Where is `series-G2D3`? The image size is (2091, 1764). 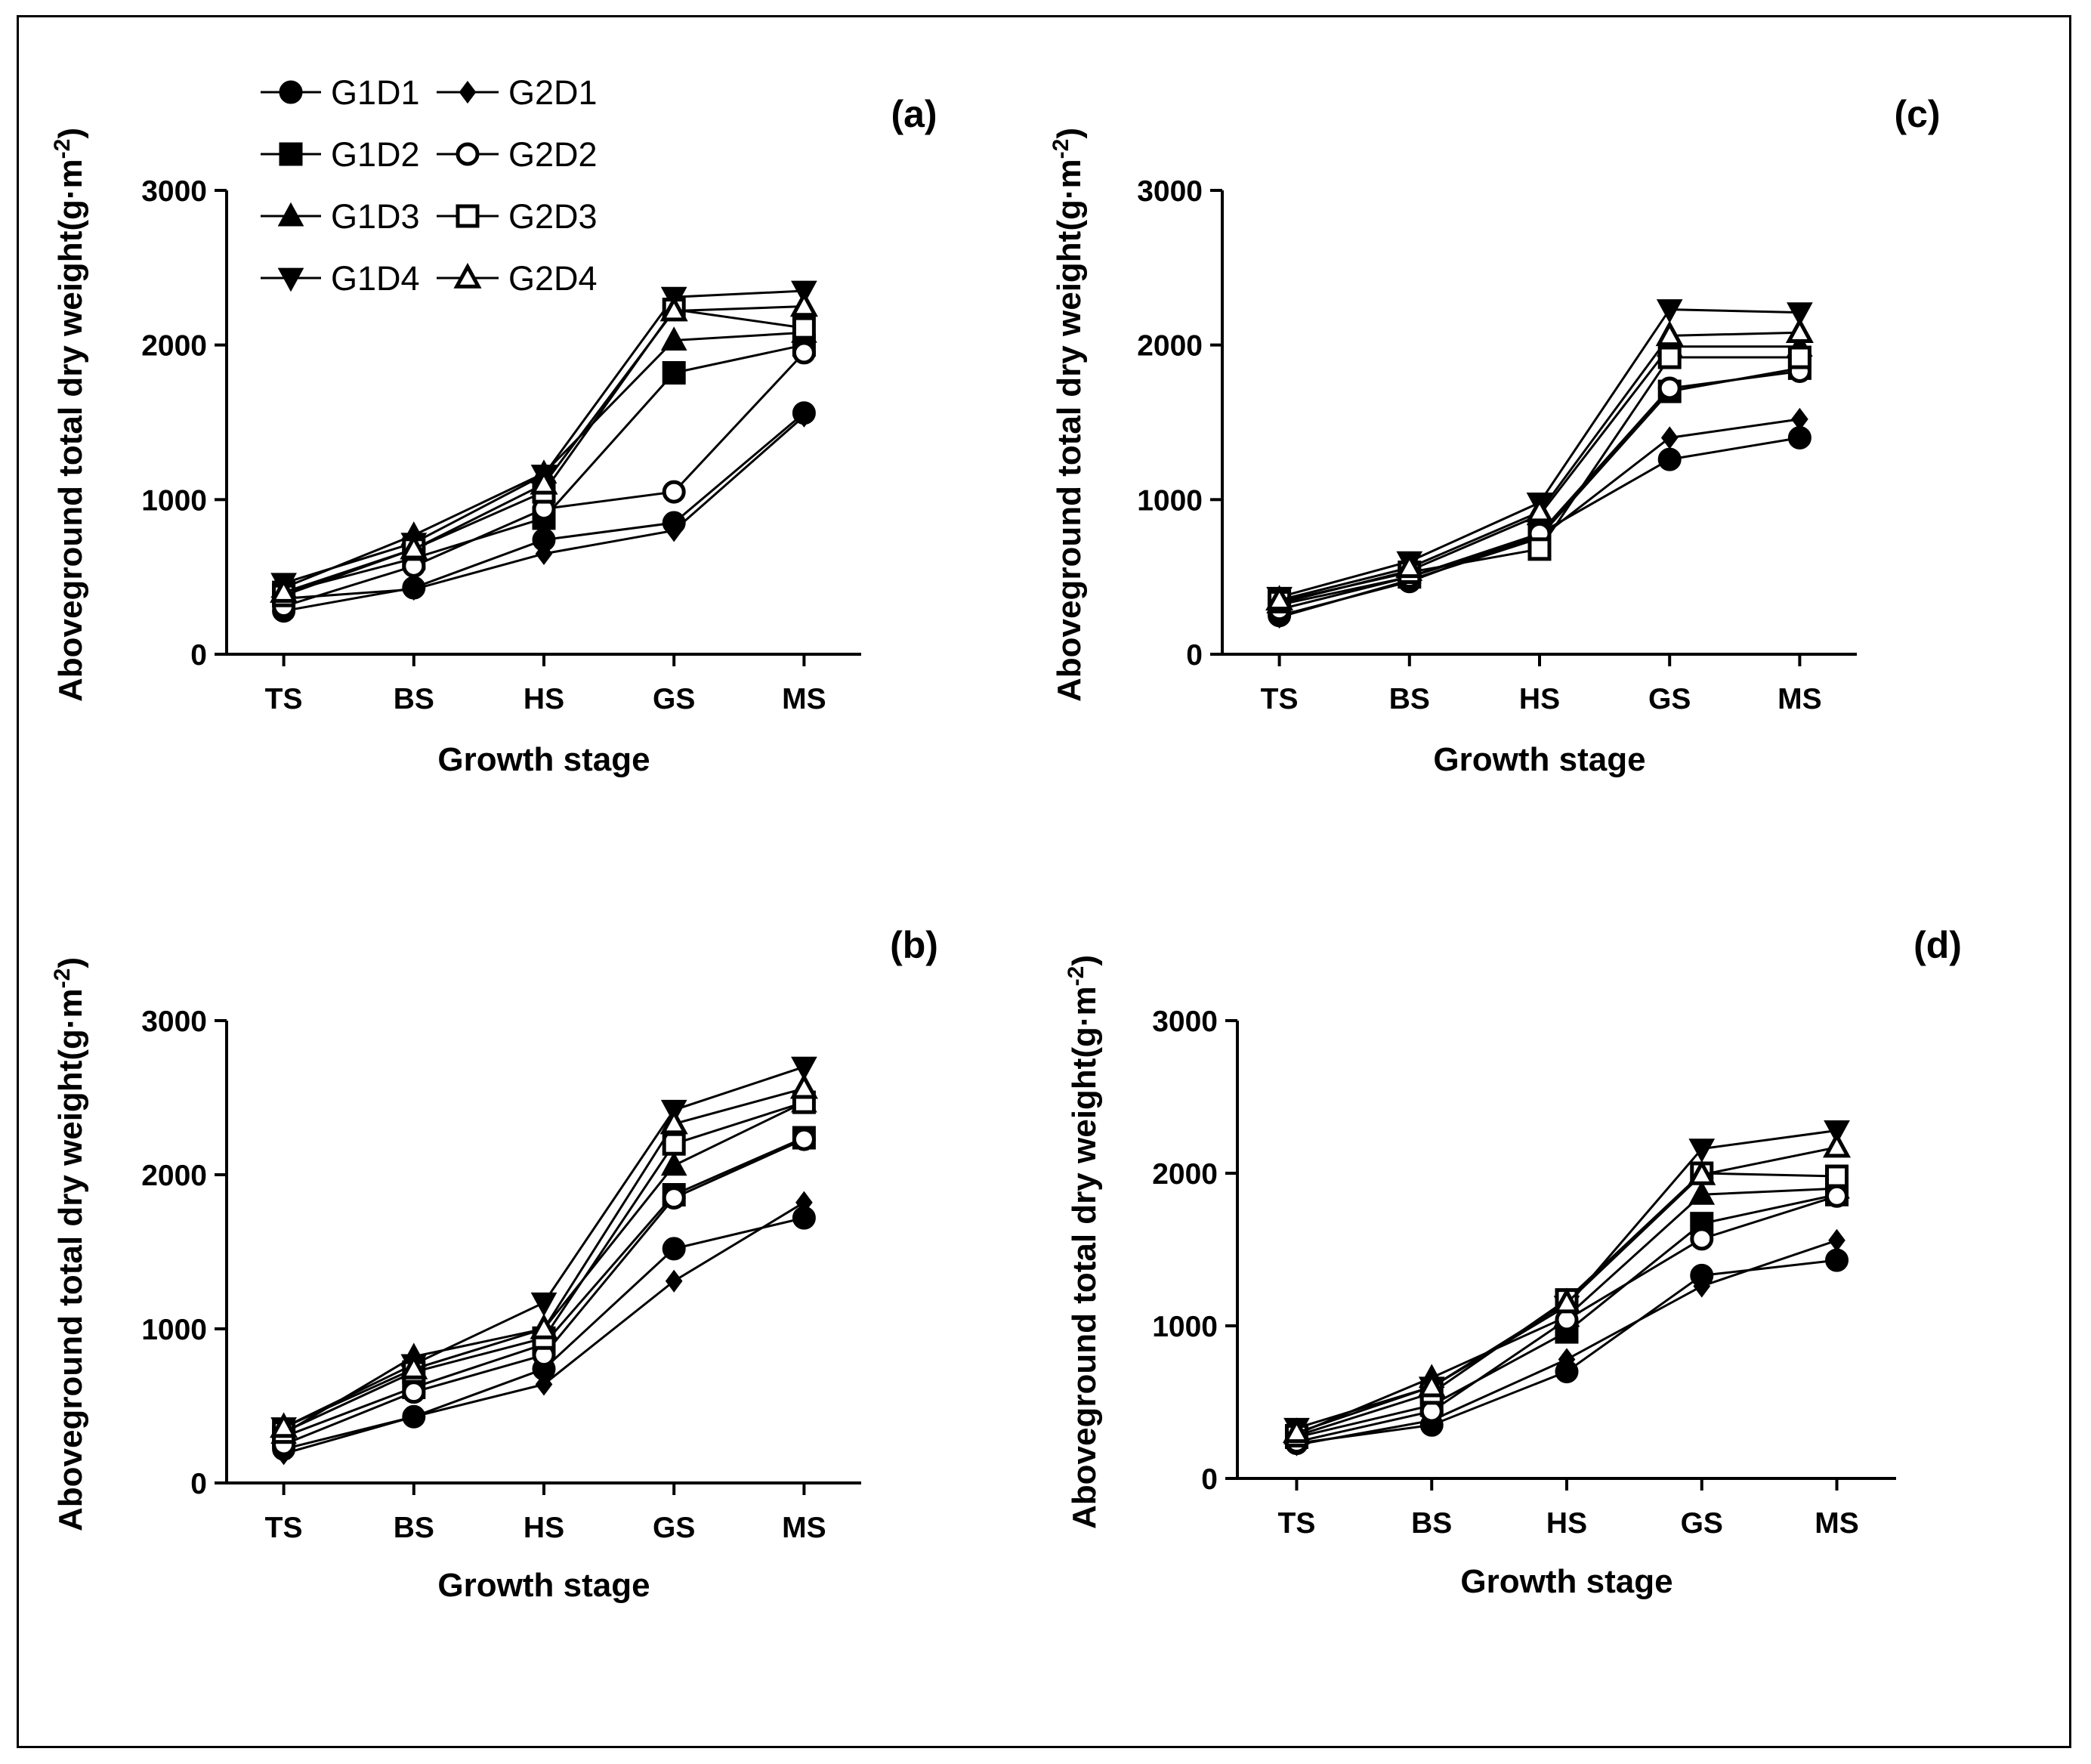
series-G2D3 is located at coordinates (1539, 479).